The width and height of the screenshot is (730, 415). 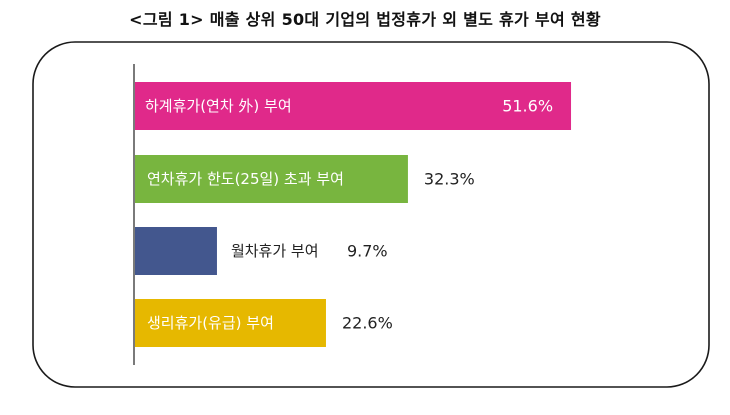 What do you see at coordinates (365, 19) in the screenshot?
I see `figure-title: <그림 1> 매출 상위 50대 기업의 법정휴가 외 별도 휴가 부여 현황` at bounding box center [365, 19].